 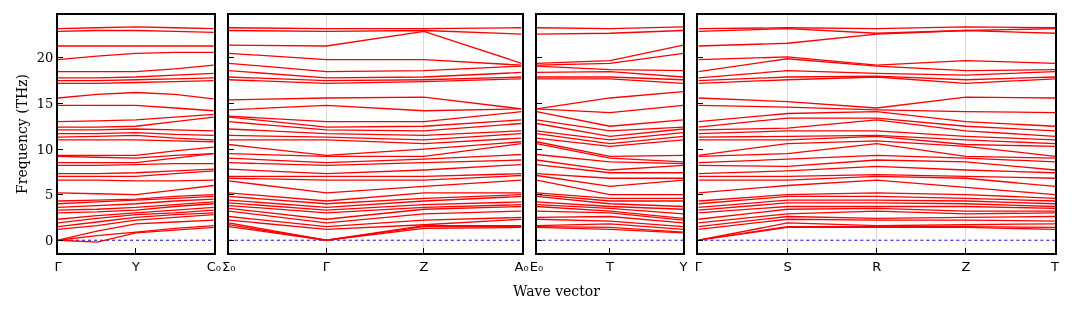 What do you see at coordinates (213, 266) in the screenshot?
I see `x-tick-label: C₀` at bounding box center [213, 266].